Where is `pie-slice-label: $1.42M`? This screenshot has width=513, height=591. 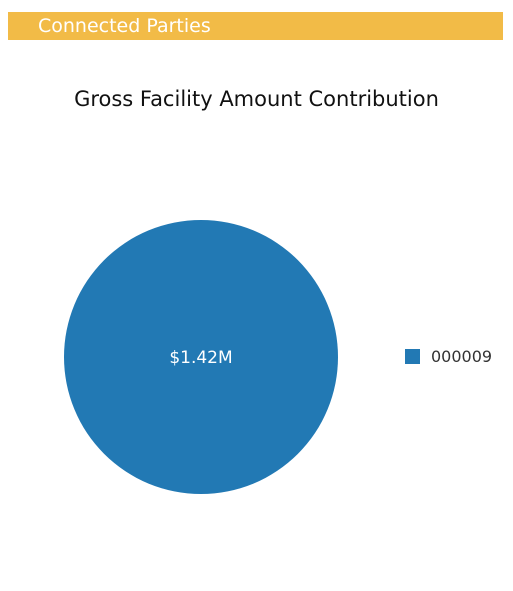 pie-slice-label: $1.42M is located at coordinates (200, 358).